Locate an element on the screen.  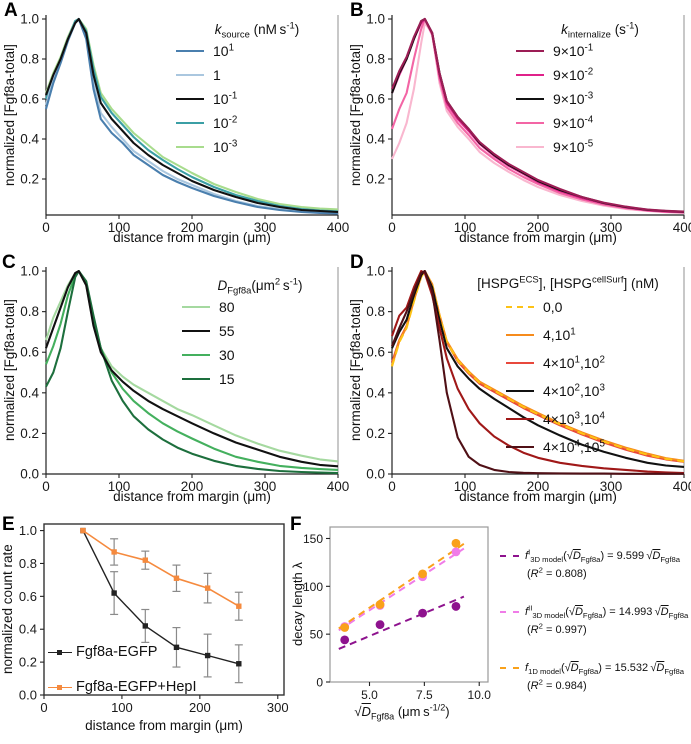
legend-label: 80 is located at coordinates (227, 307).